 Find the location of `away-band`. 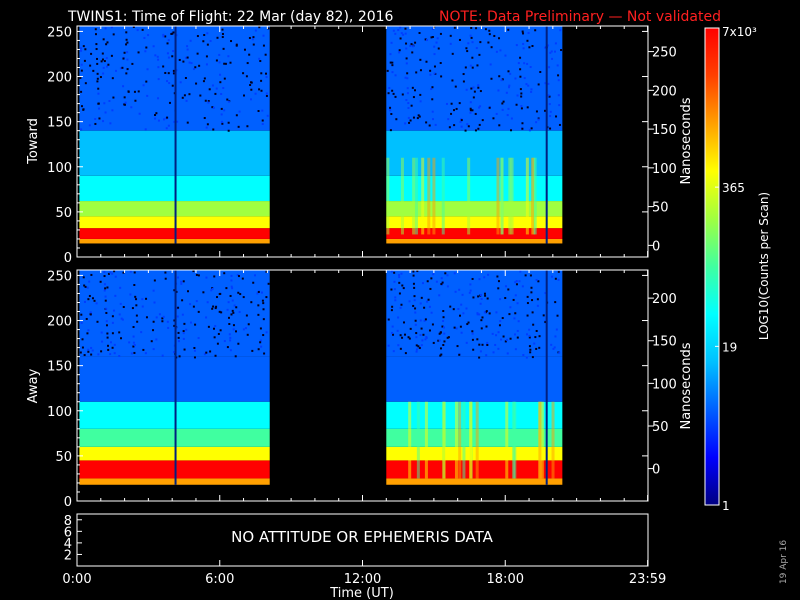

away-band is located at coordinates (474, 469).